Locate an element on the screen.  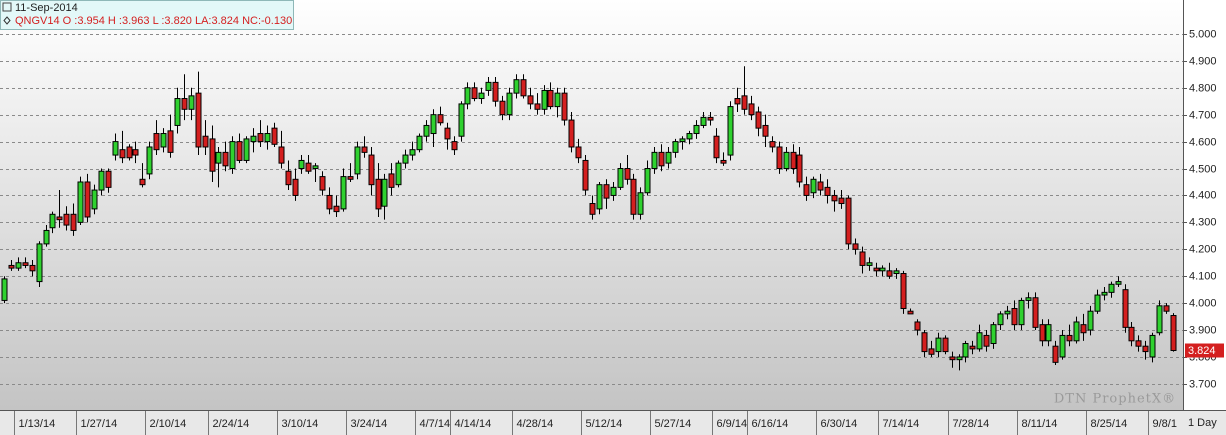
last-price-label: 3.824 is located at coordinates (1202, 351).